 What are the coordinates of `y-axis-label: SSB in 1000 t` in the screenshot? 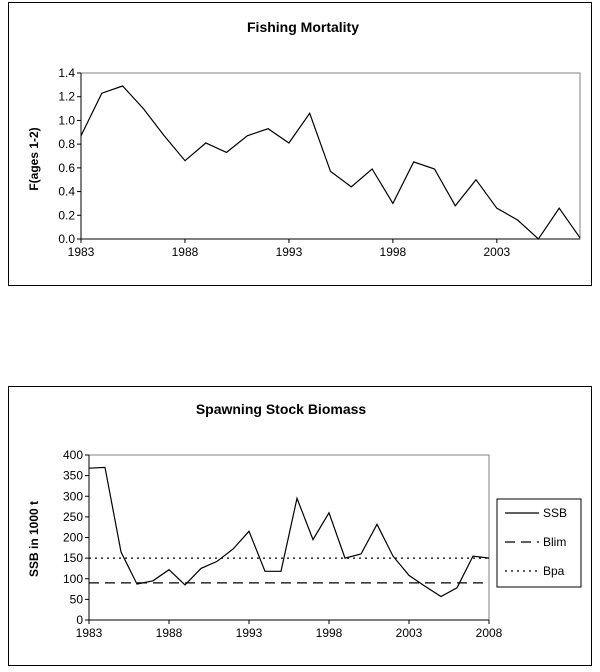 It's located at (34, 539).